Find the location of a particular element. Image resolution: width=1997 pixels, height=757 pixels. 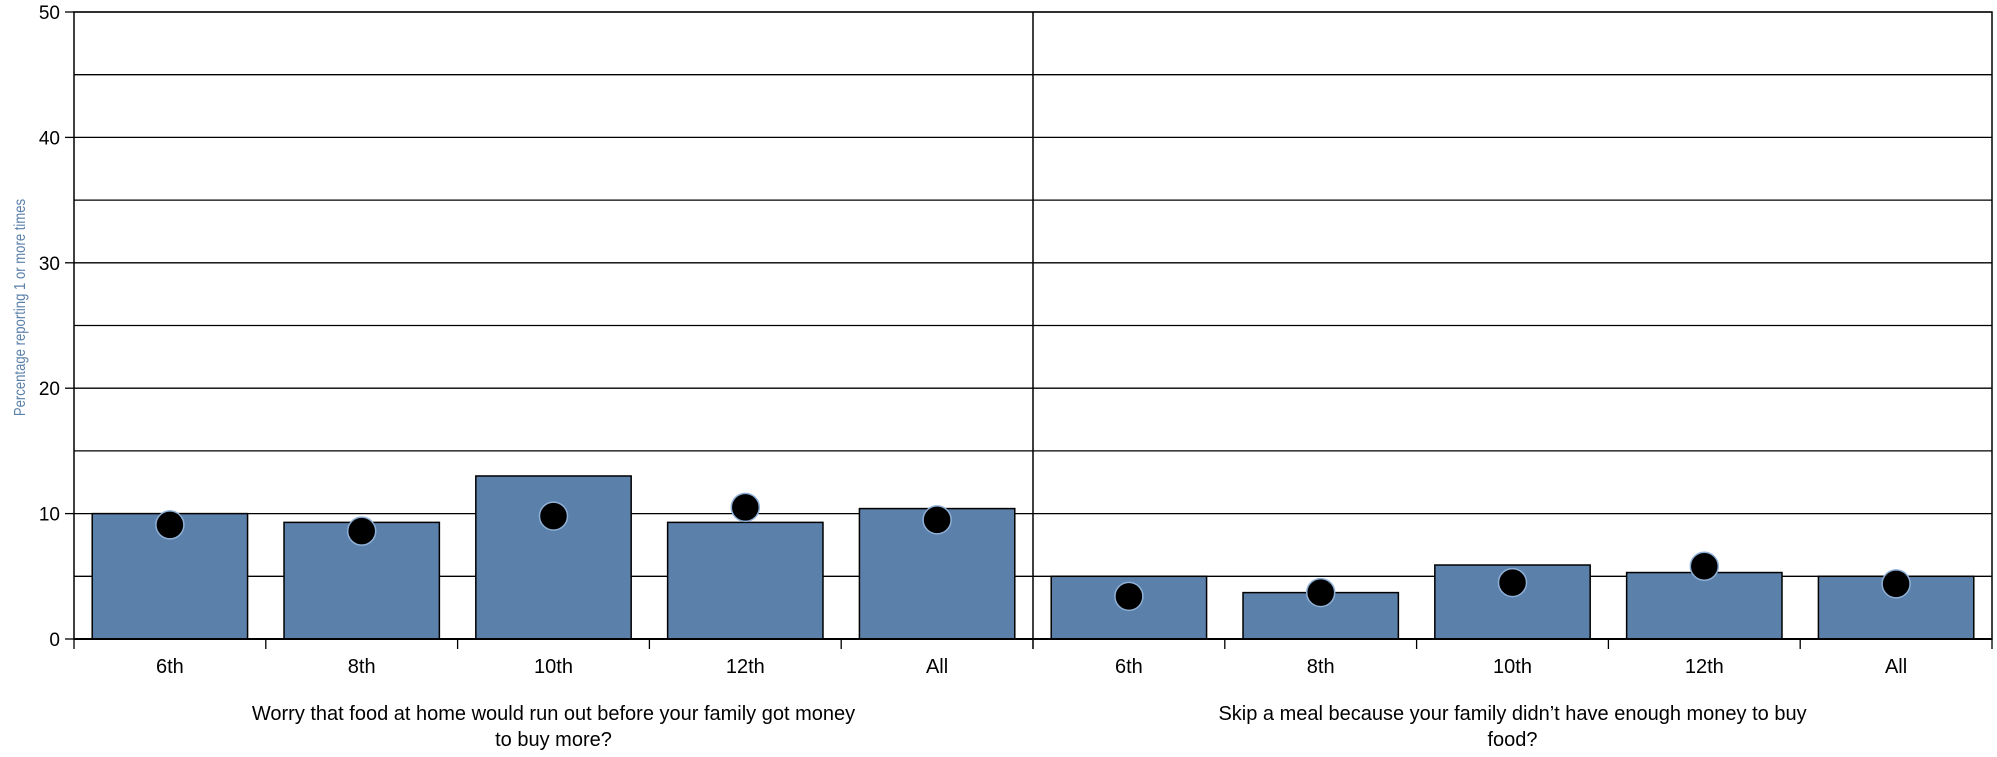

y-tick-label: 50 is located at coordinates (49, 13).